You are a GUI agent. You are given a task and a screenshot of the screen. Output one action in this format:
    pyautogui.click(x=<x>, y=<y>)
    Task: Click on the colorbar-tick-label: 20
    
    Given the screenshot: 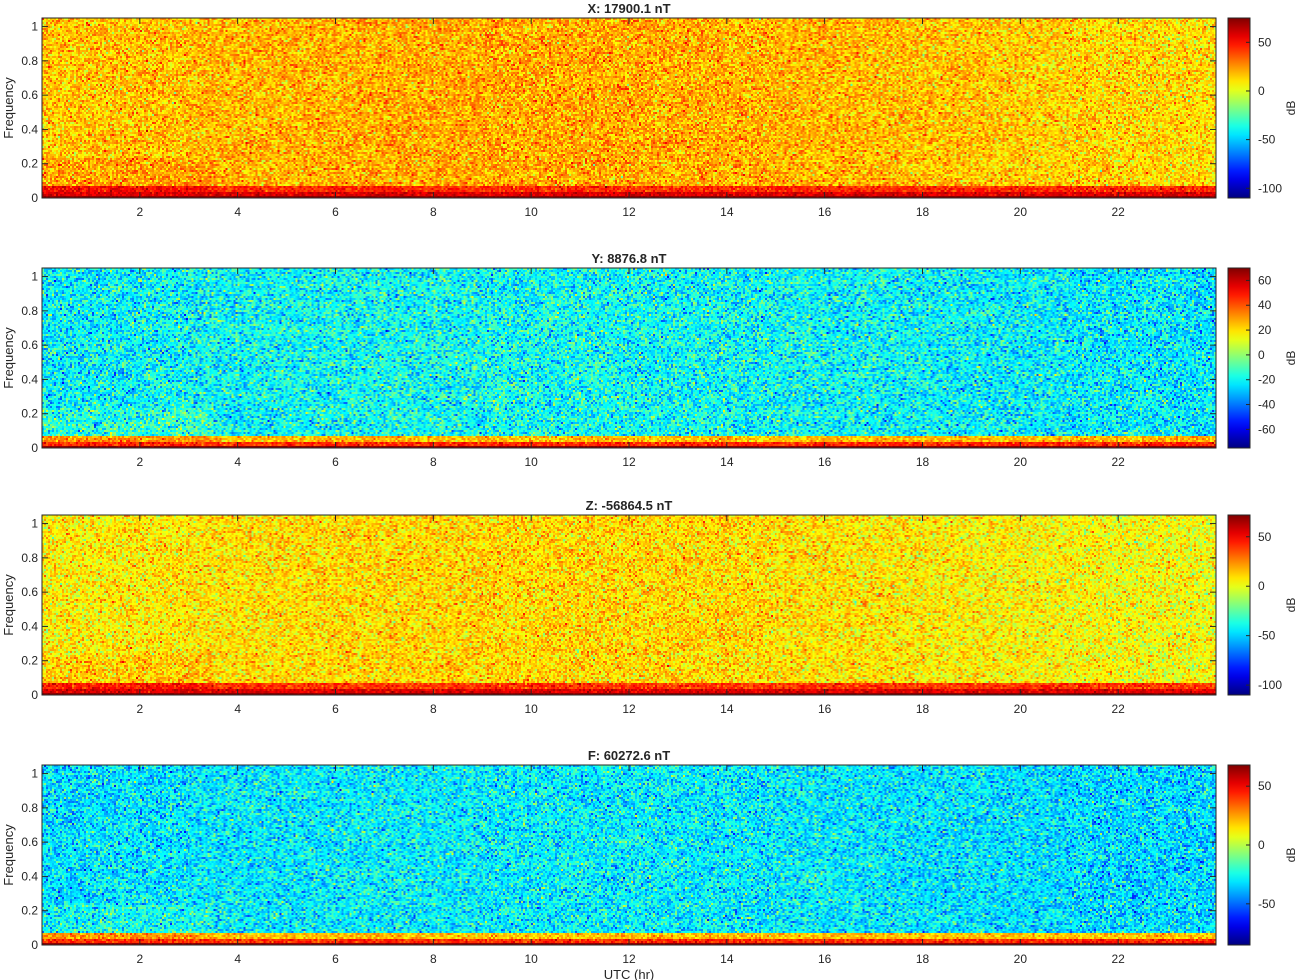 What is the action you would take?
    pyautogui.click(x=1265, y=330)
    